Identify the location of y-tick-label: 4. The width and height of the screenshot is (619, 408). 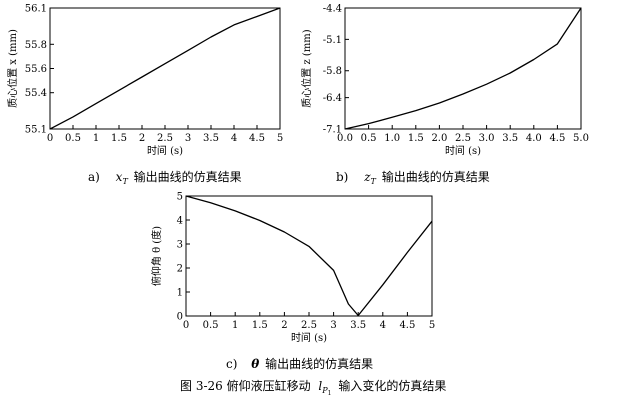
(180, 221).